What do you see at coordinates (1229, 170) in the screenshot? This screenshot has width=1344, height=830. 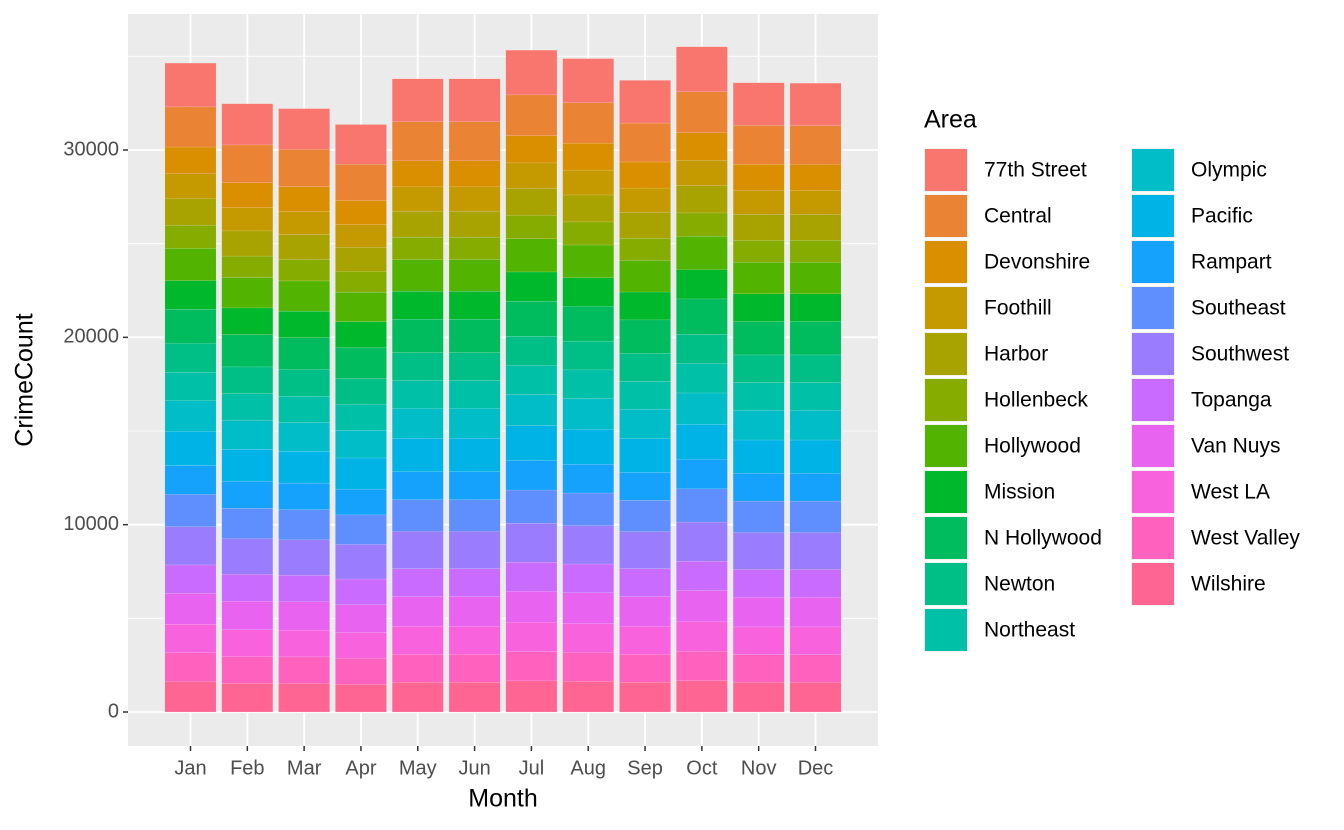 I see `legend-label: Olympic` at bounding box center [1229, 170].